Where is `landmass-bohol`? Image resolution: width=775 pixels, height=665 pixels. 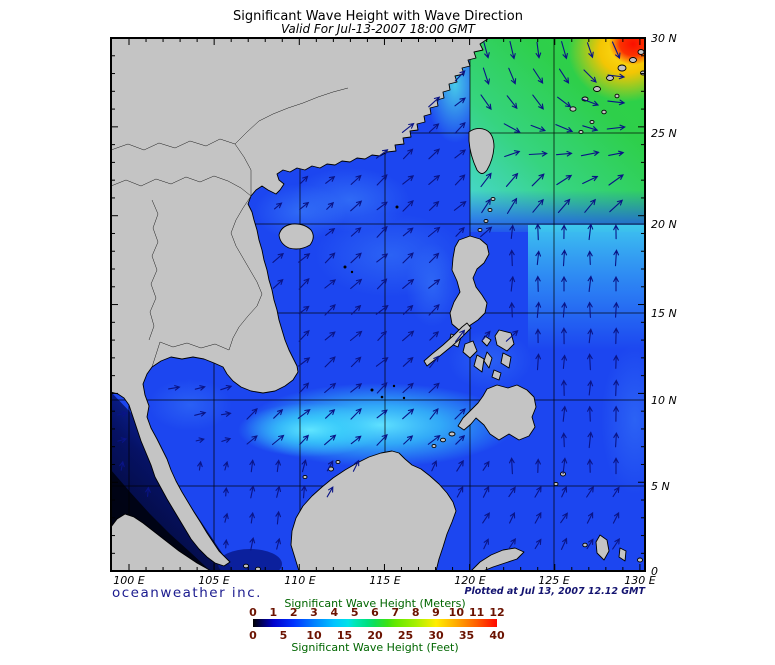 landmass-bohol is located at coordinates (496, 375).